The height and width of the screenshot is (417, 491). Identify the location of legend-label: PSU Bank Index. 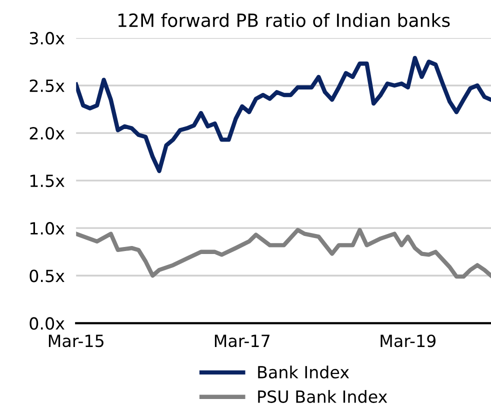
(323, 396).